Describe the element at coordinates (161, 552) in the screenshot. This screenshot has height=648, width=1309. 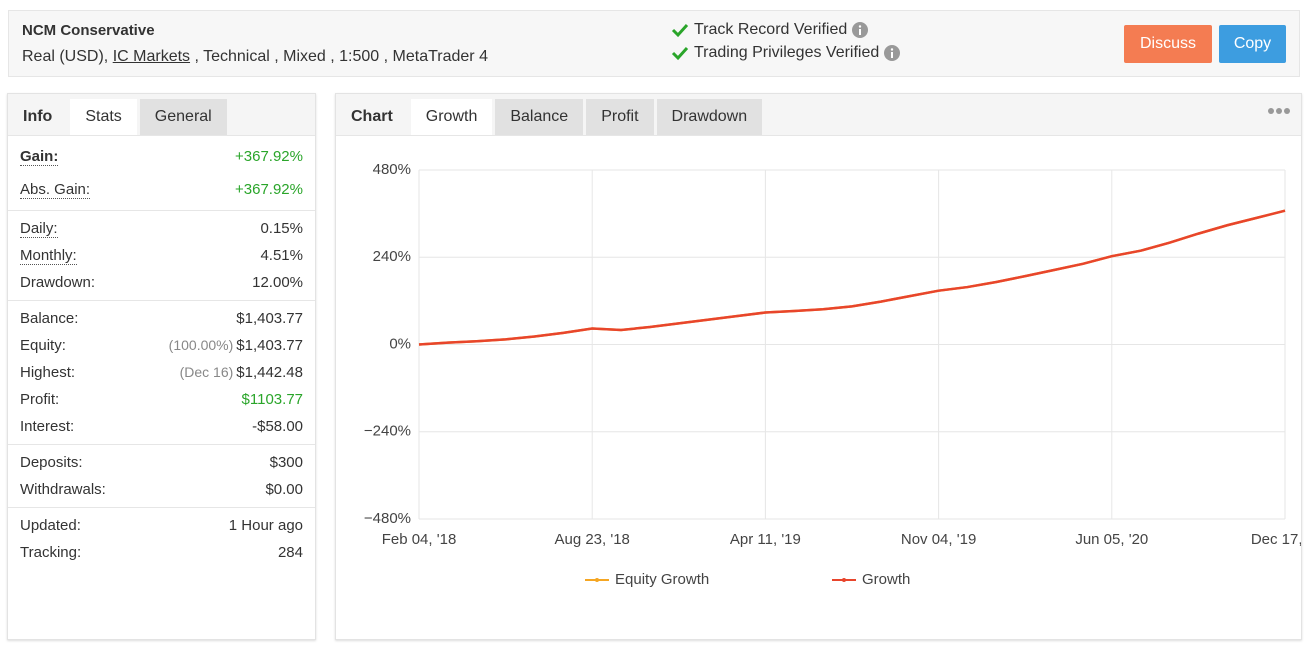
I see `stats-row: Tracking: 284` at that location.